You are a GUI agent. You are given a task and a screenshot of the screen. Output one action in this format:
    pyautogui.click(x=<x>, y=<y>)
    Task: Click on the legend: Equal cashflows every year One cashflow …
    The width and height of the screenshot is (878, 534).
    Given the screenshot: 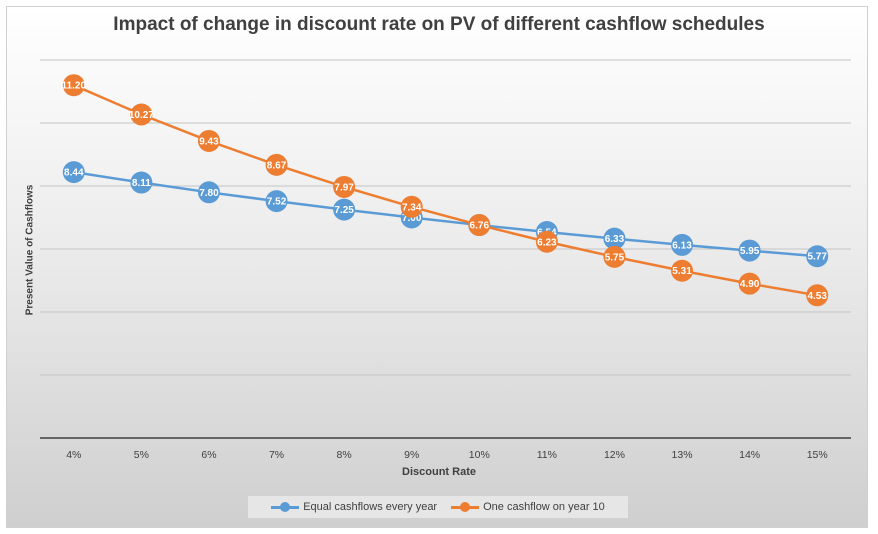 What is the action you would take?
    pyautogui.click(x=438, y=507)
    